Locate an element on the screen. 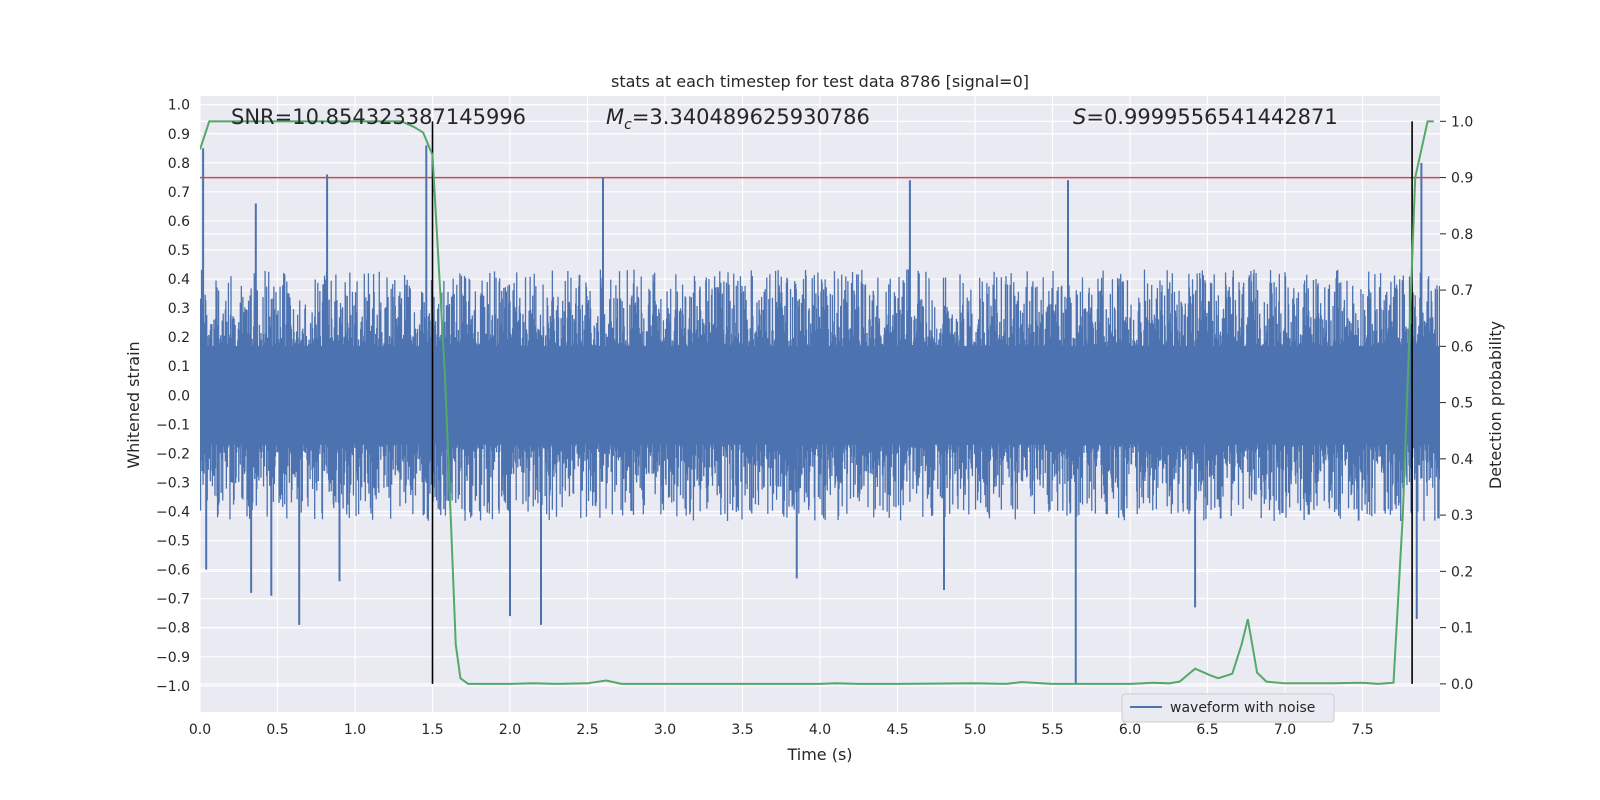  x-tick-label: 1.0 is located at coordinates (355, 730).